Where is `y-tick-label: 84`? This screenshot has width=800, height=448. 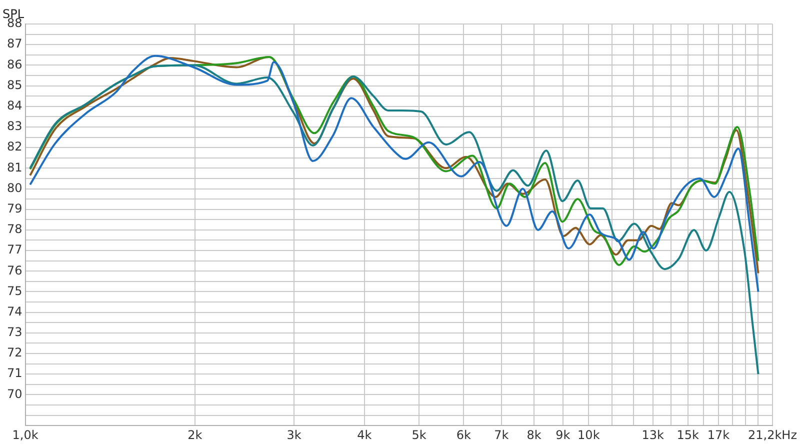
y-tick-label: 84 is located at coordinates (14, 105).